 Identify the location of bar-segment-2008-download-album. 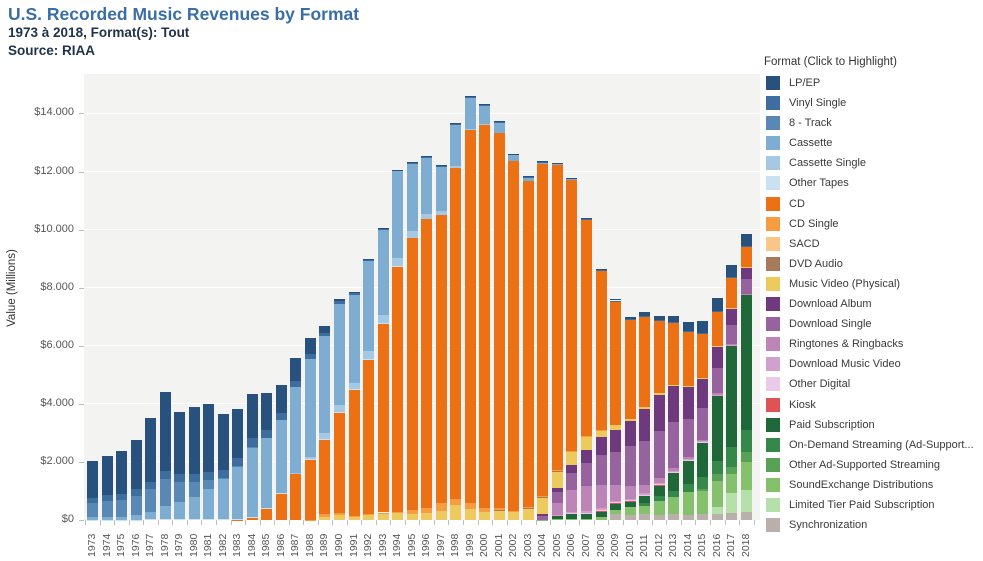
(601, 446).